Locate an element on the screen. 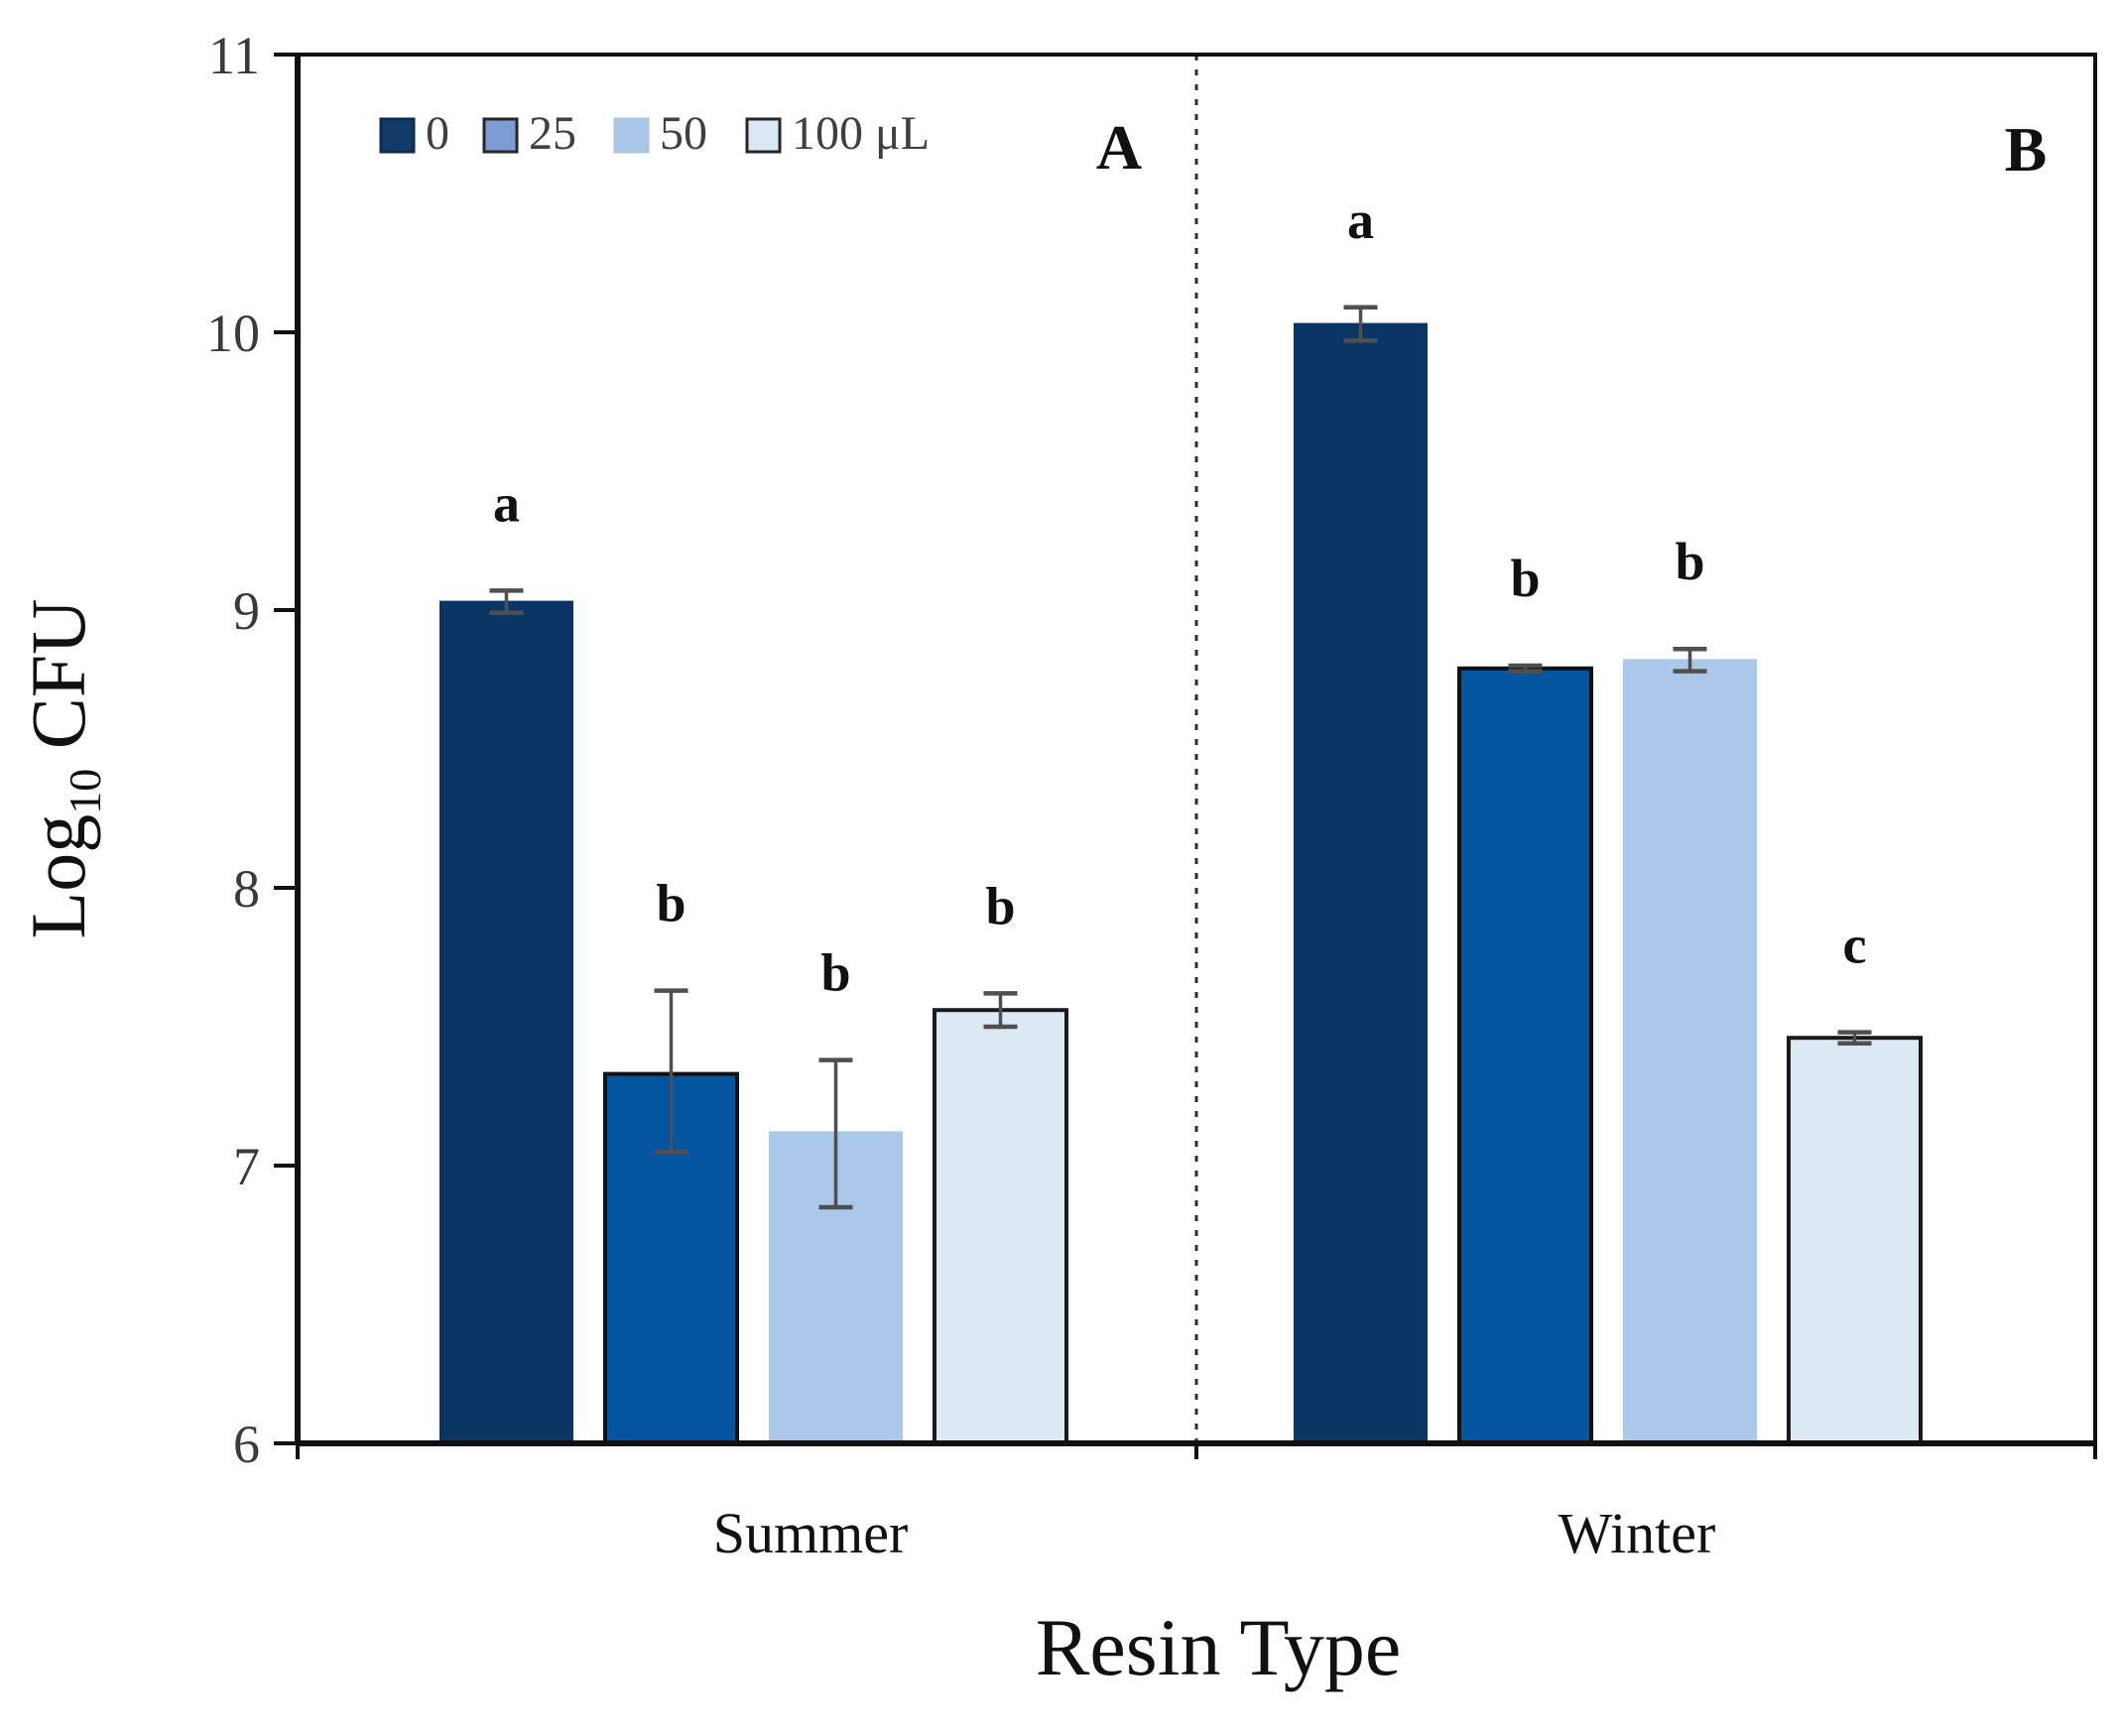 Image resolution: width=2120 pixels, height=1736 pixels. significance-letter-winter-2: b is located at coordinates (1690, 561).